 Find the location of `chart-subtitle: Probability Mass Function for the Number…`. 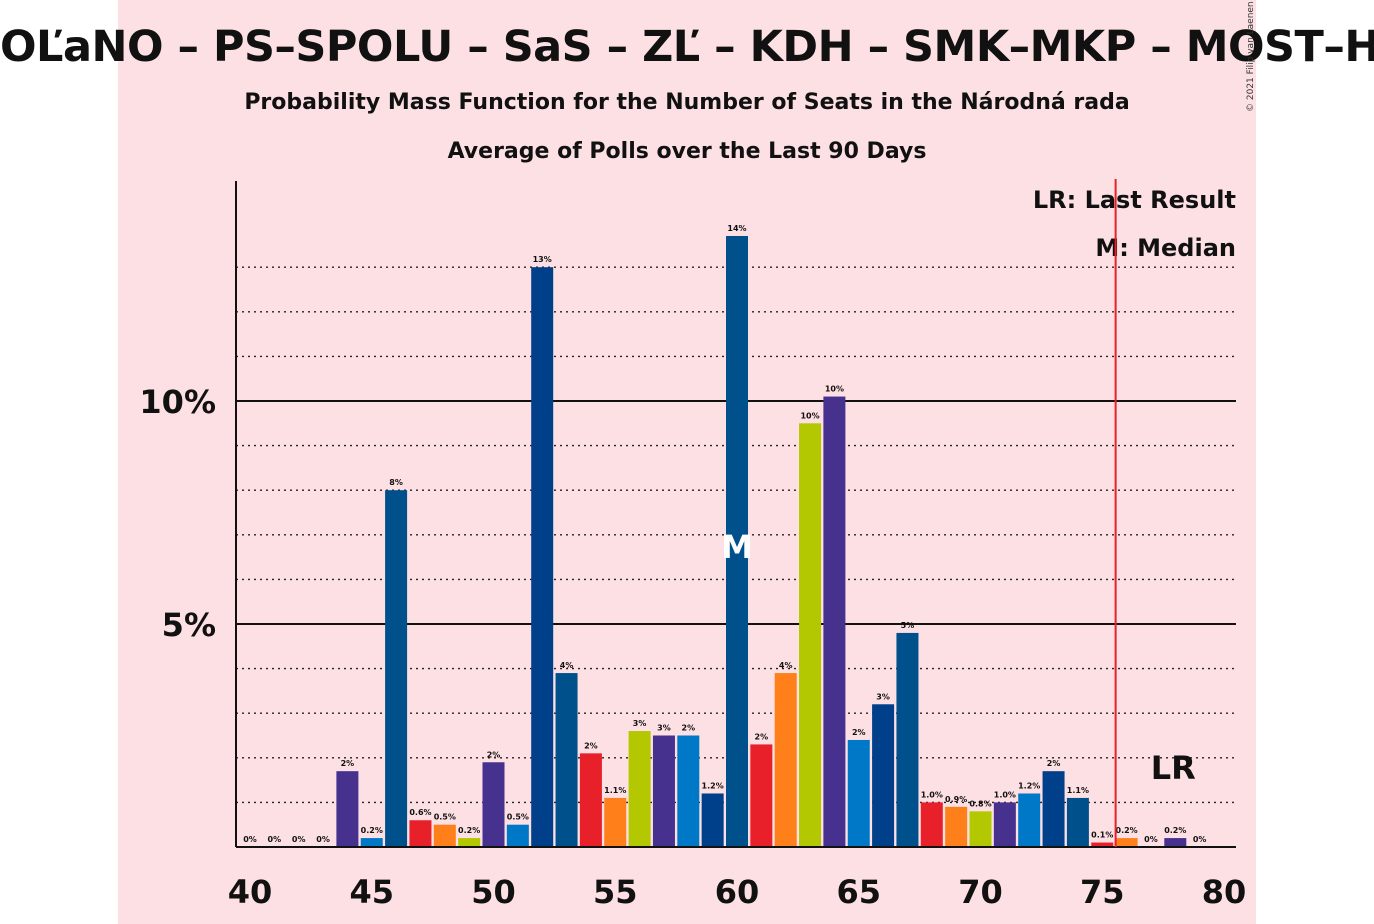

chart-subtitle: Probability Mass Function for the Number… is located at coordinates (687, 102).